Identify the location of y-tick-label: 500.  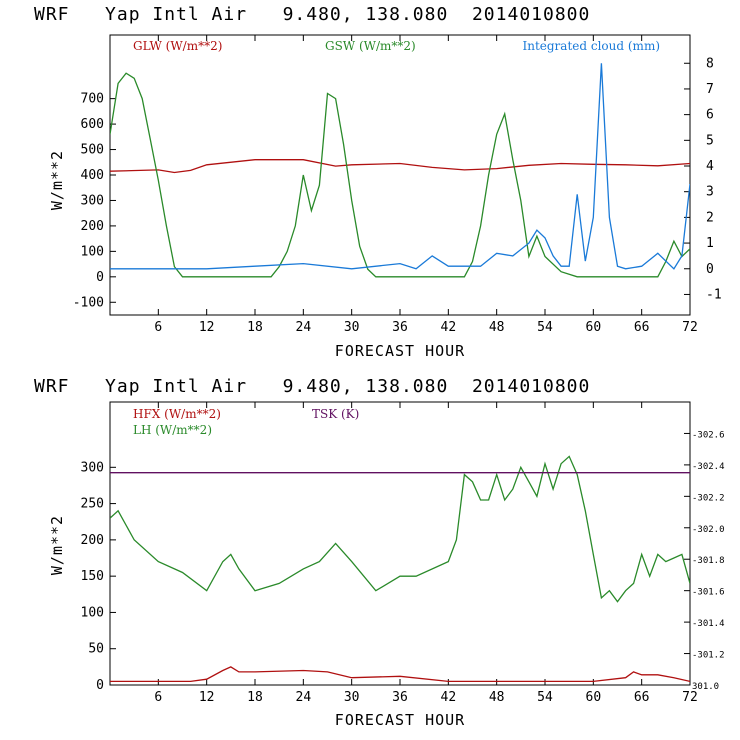
(92, 150).